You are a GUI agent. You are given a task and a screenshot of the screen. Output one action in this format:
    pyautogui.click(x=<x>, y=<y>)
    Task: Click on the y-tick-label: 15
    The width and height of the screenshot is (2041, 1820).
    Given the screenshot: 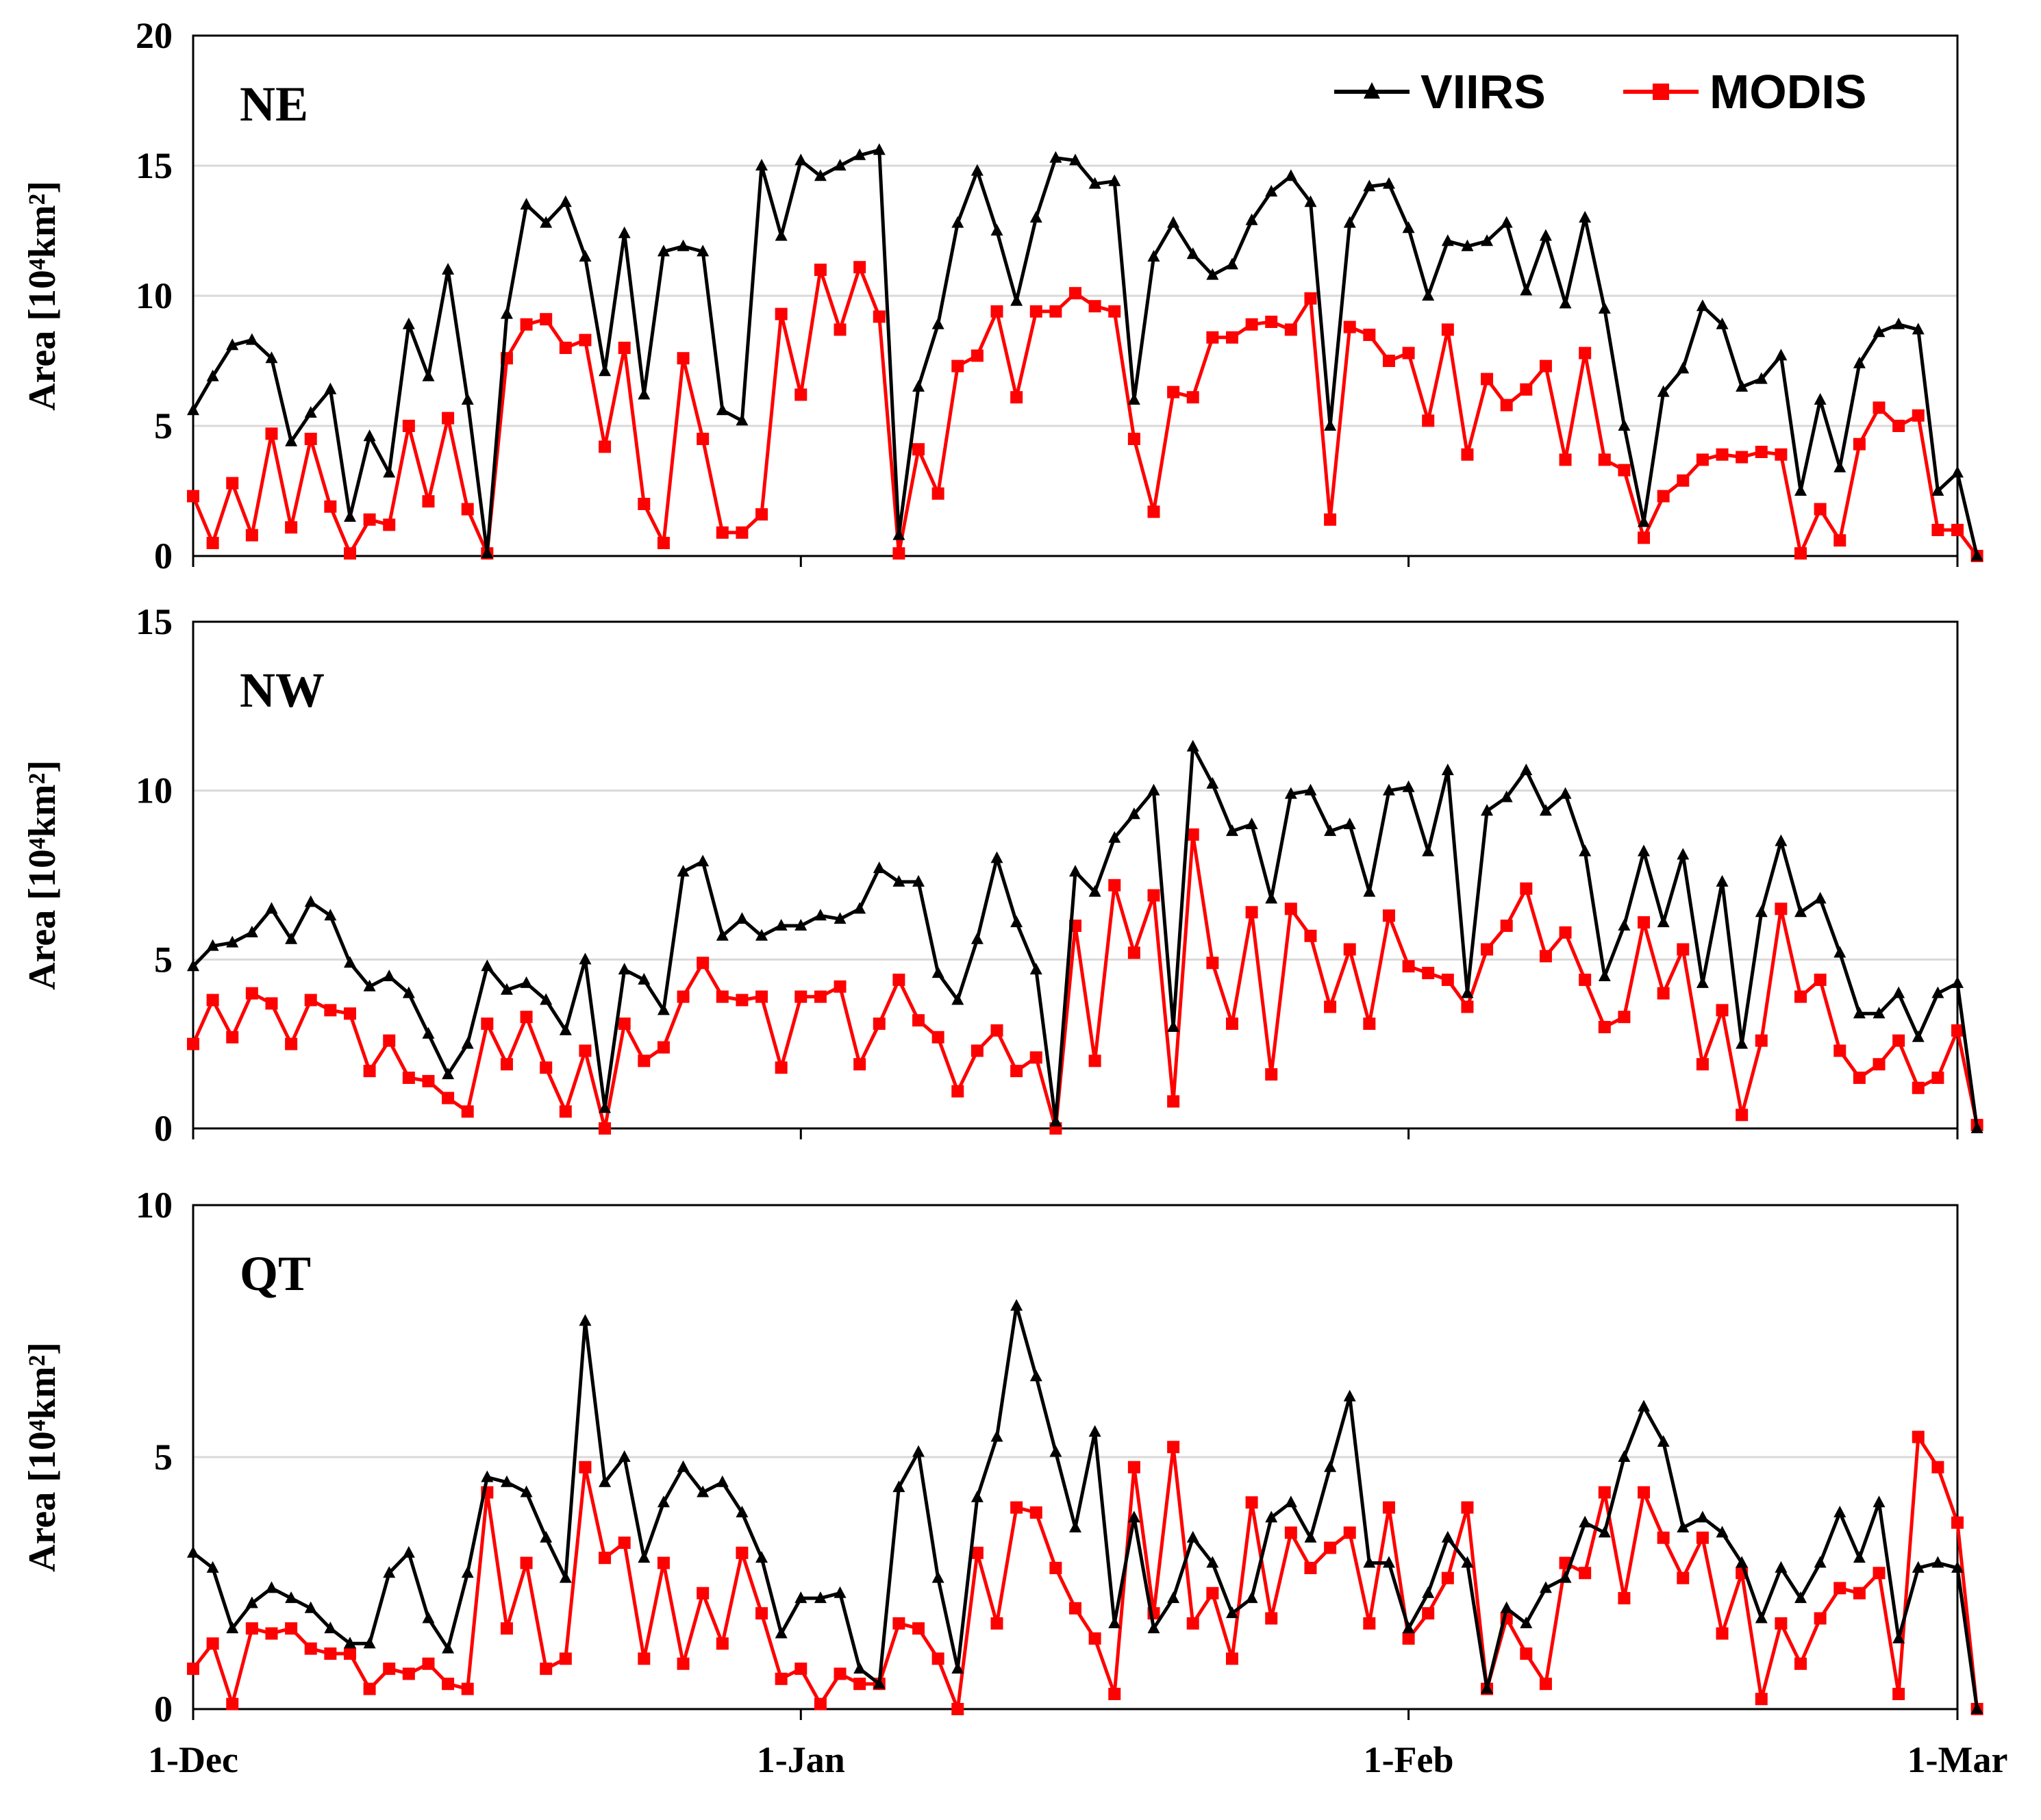 What is the action you would take?
    pyautogui.click(x=154, y=165)
    